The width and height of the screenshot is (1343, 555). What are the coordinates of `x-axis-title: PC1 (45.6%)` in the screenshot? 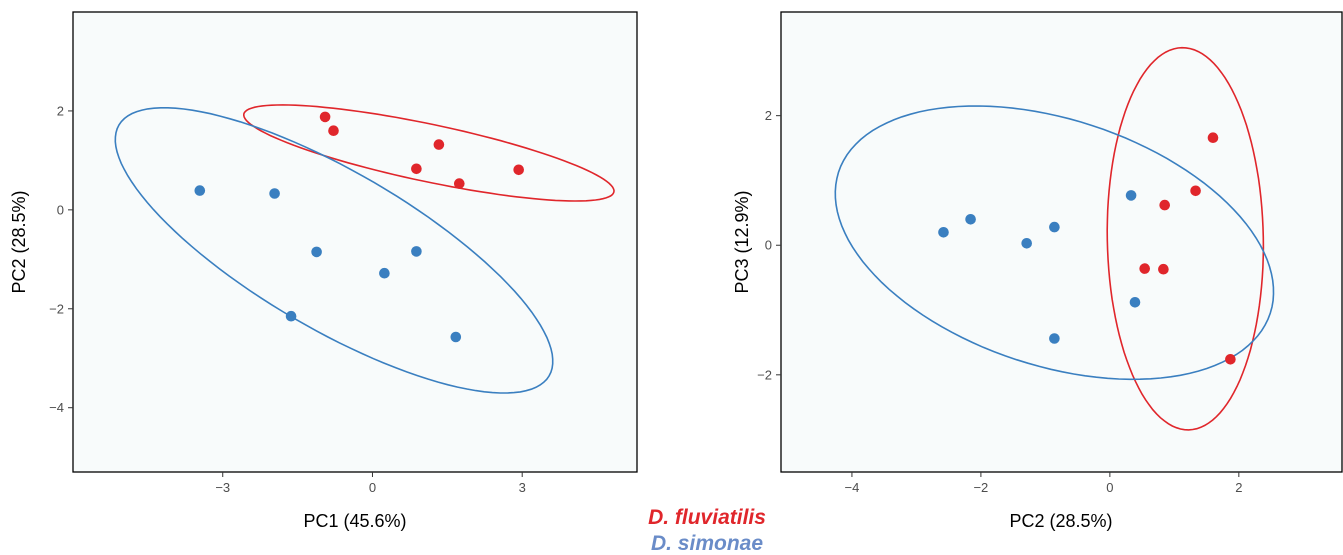 It's located at (354, 521).